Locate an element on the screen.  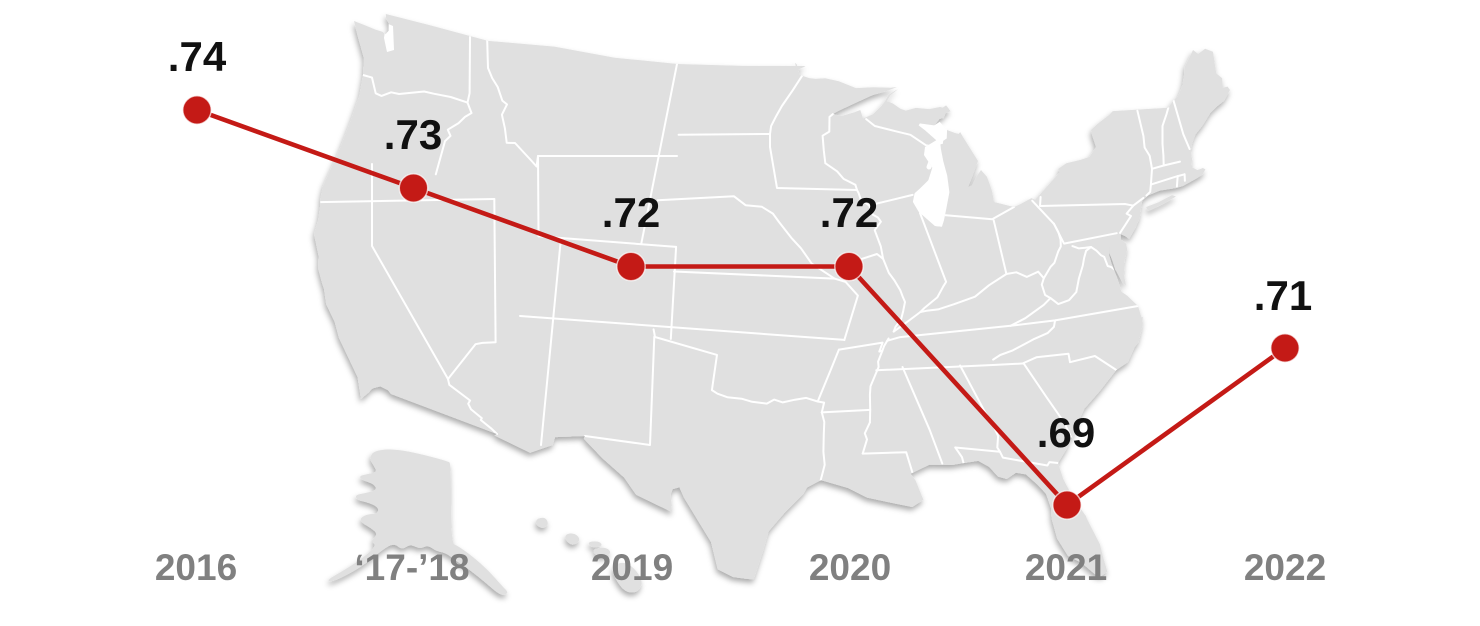
svg-text: .74 is located at coordinates (197, 56).